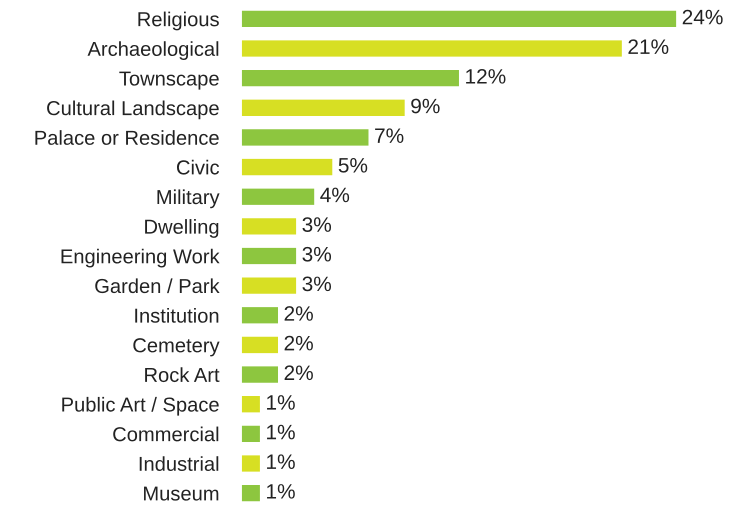  Describe the element at coordinates (153, 50) in the screenshot. I see `y-tick-label: Archaeological` at that location.